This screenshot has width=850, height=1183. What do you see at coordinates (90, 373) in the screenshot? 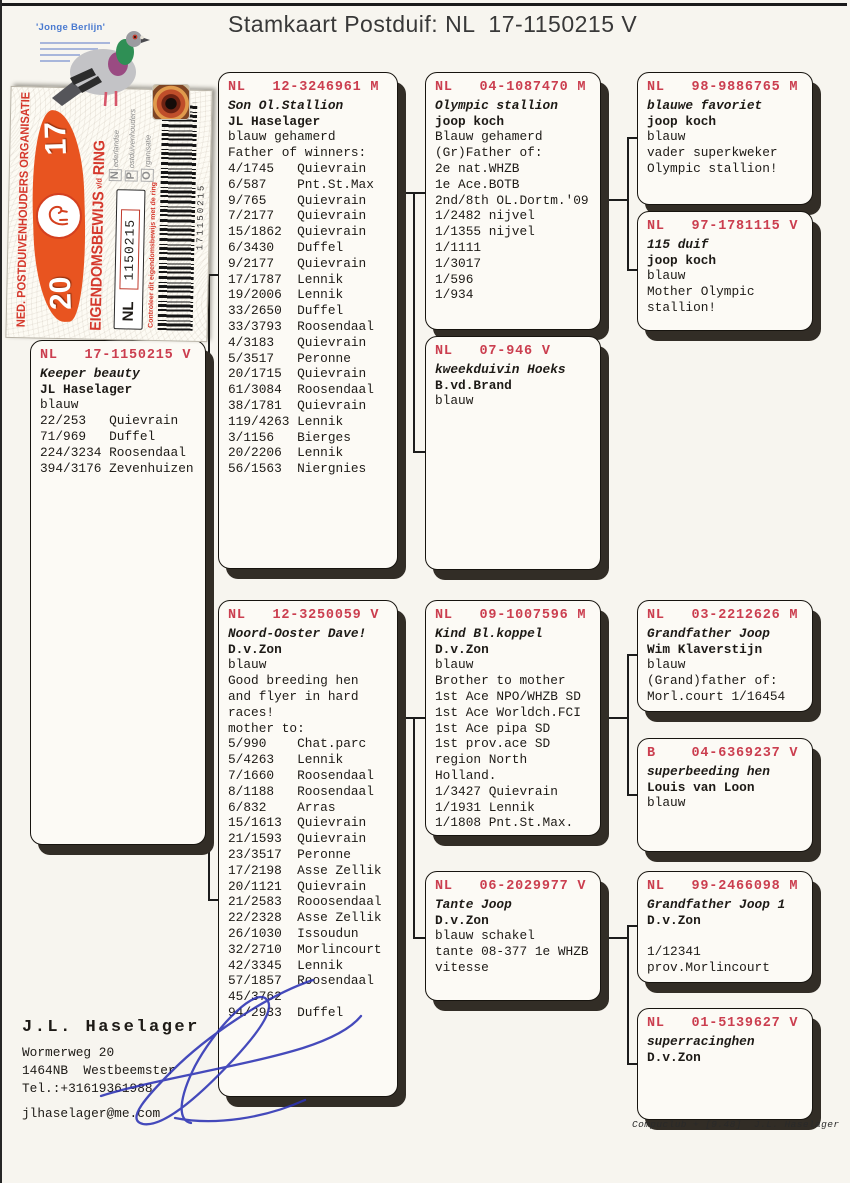
I see `pigeon-name: Keeper beauty` at bounding box center [90, 373].